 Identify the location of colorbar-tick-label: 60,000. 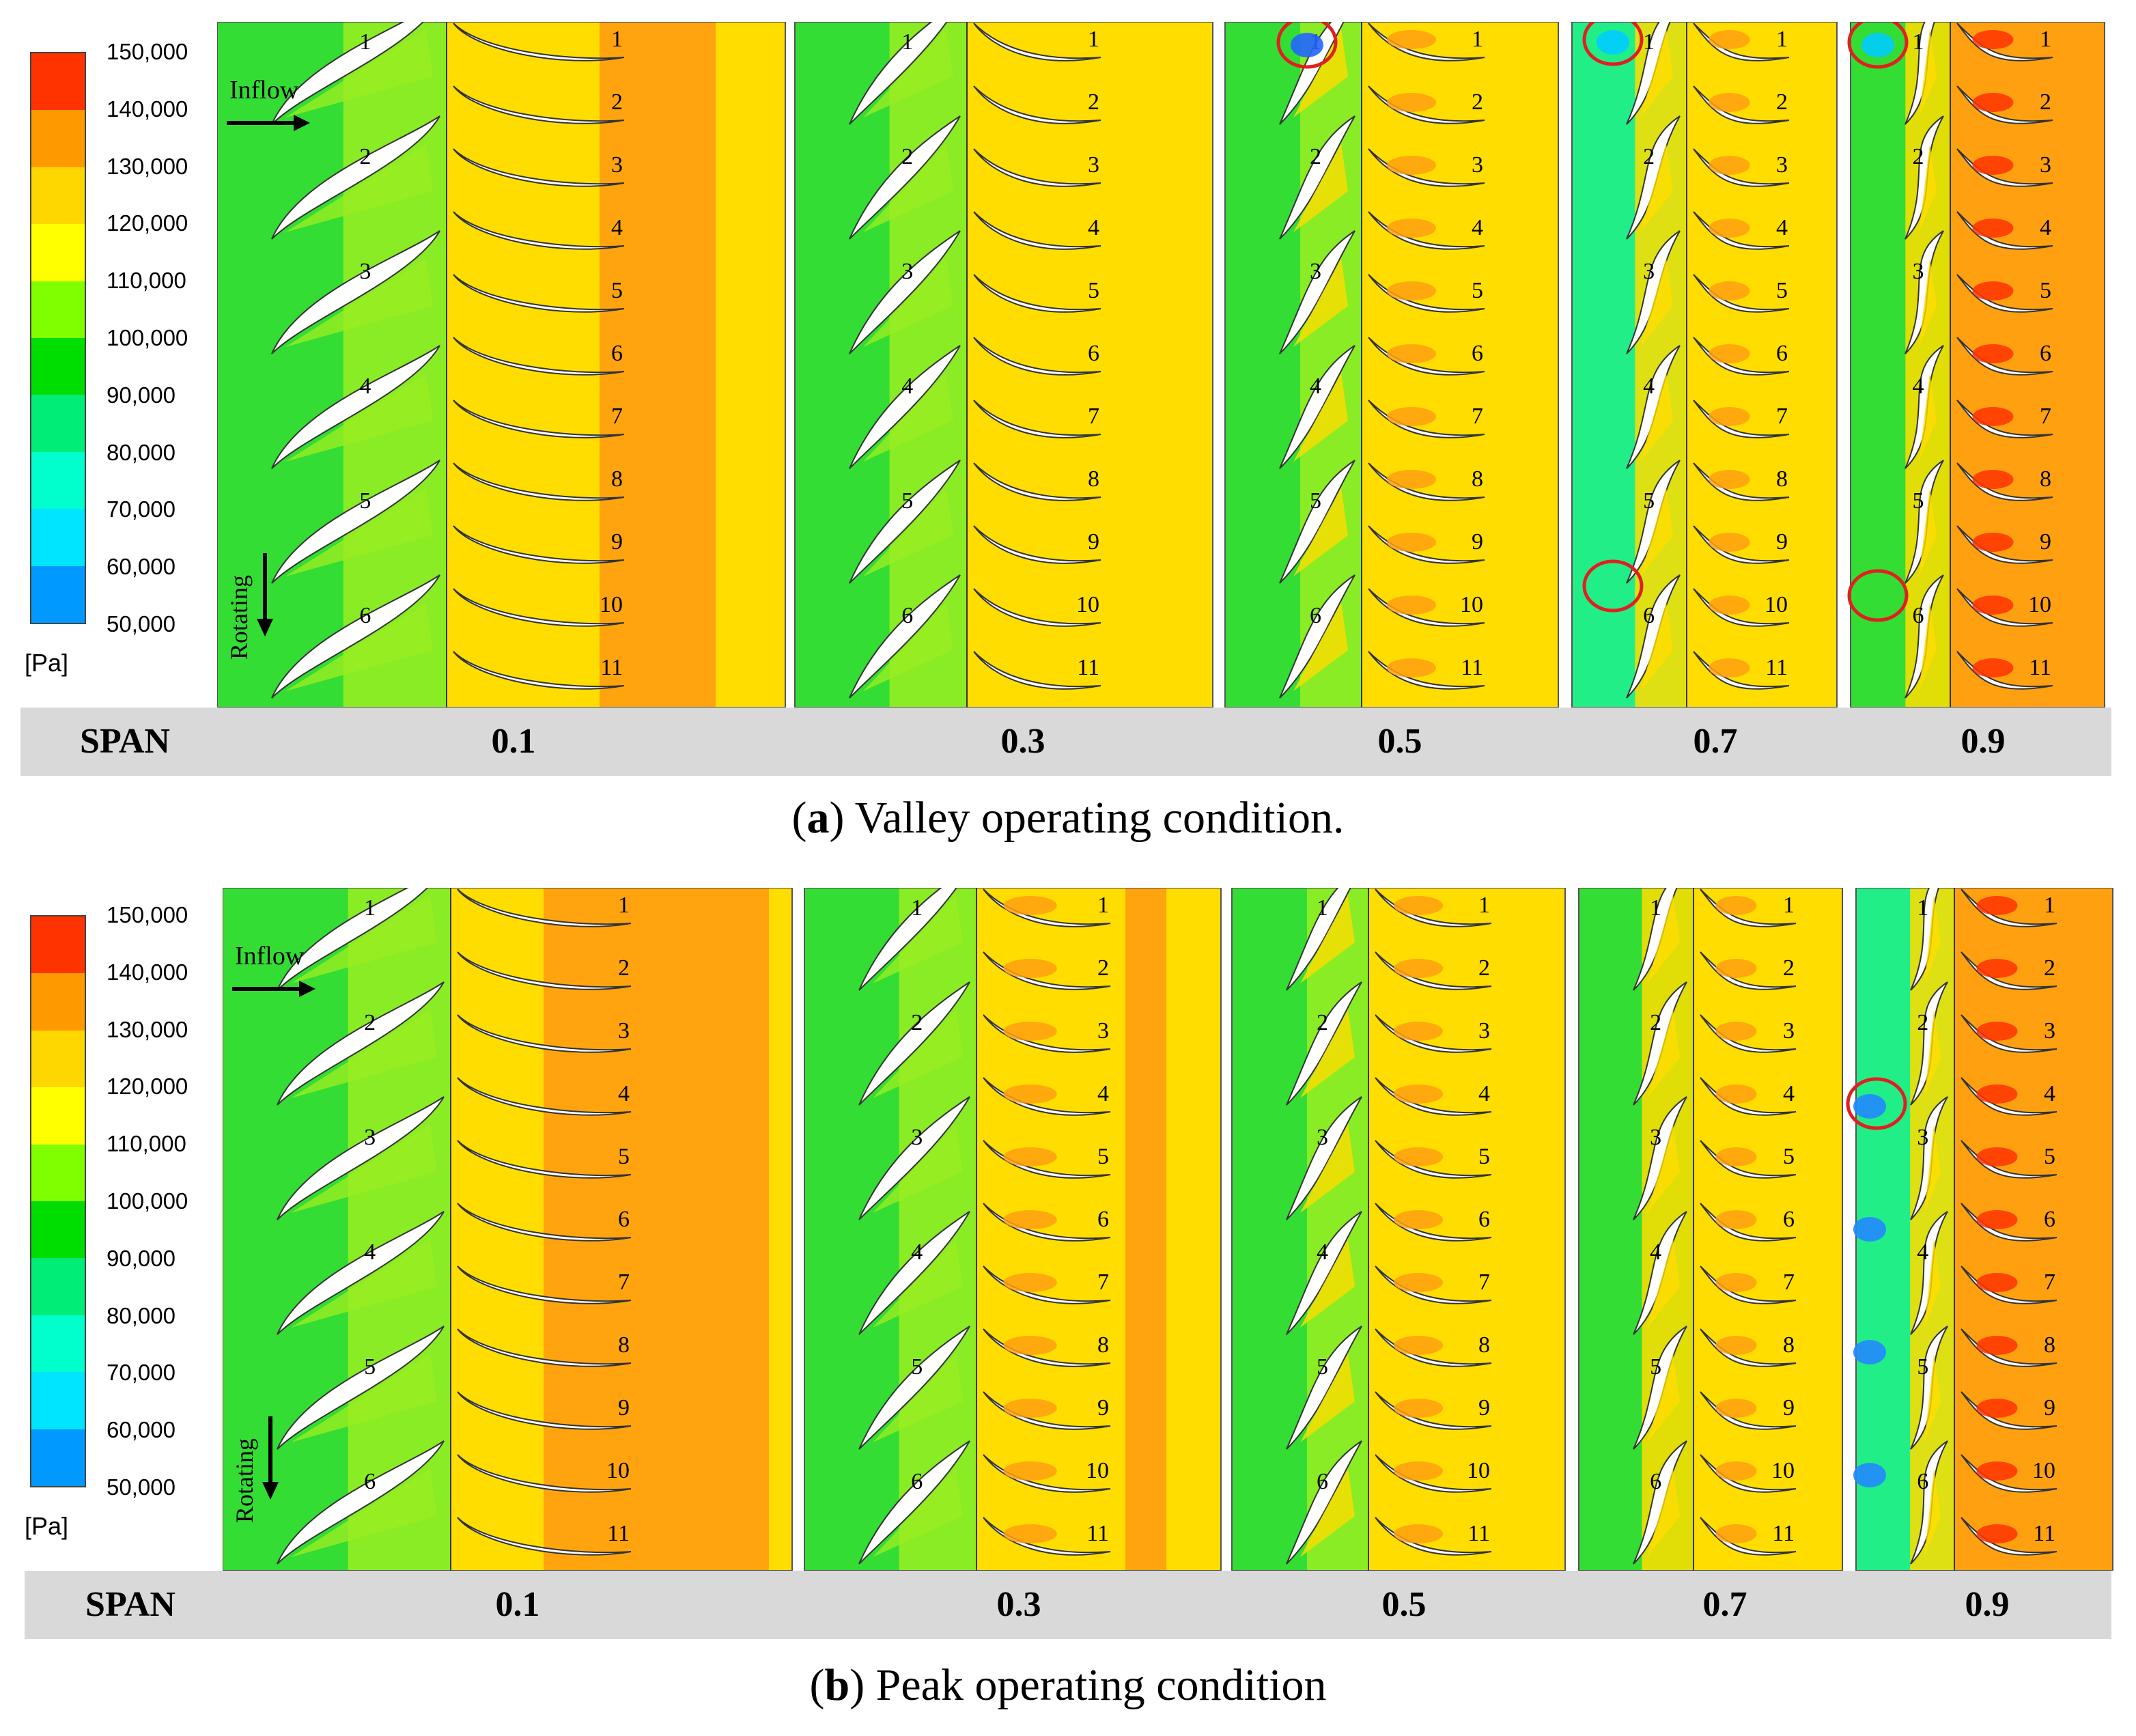
(141, 1430).